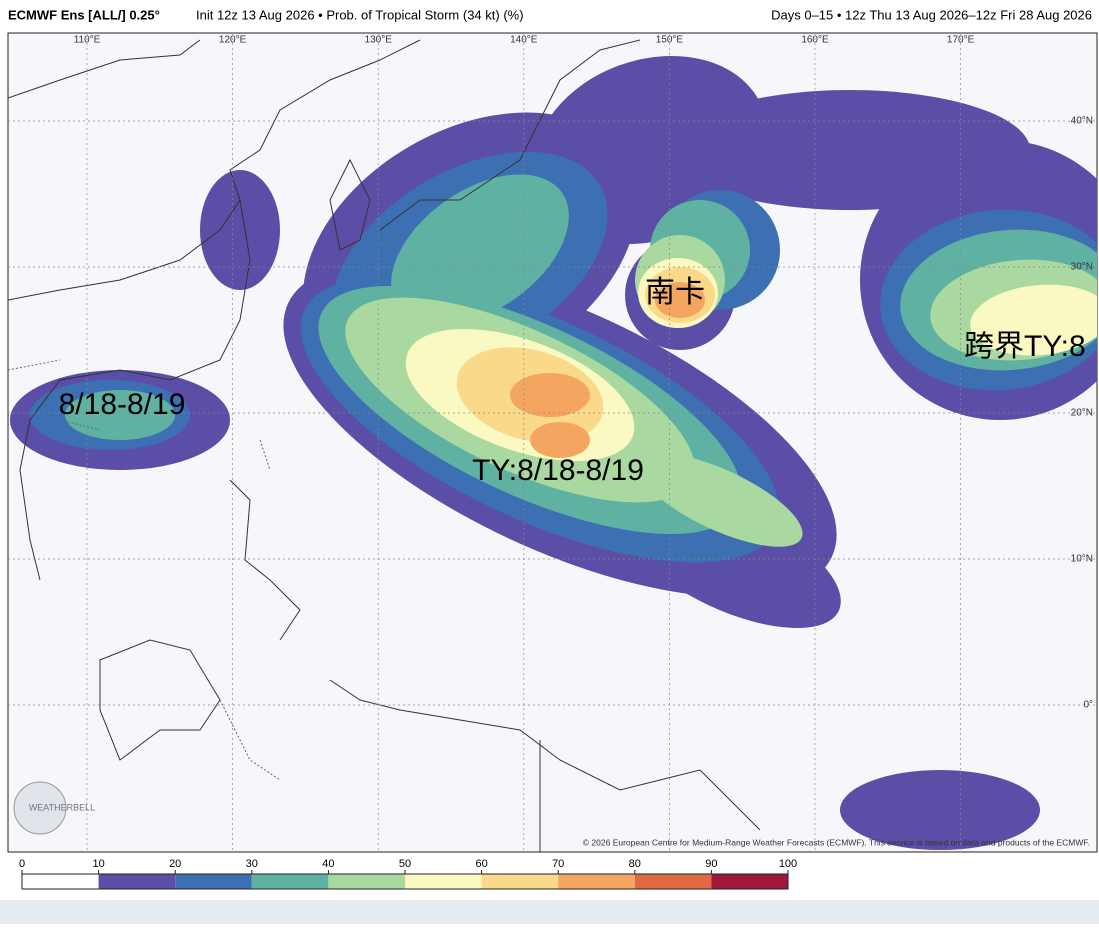 The height and width of the screenshot is (929, 1099). I want to click on lon-label: 110°E, so click(87, 40).